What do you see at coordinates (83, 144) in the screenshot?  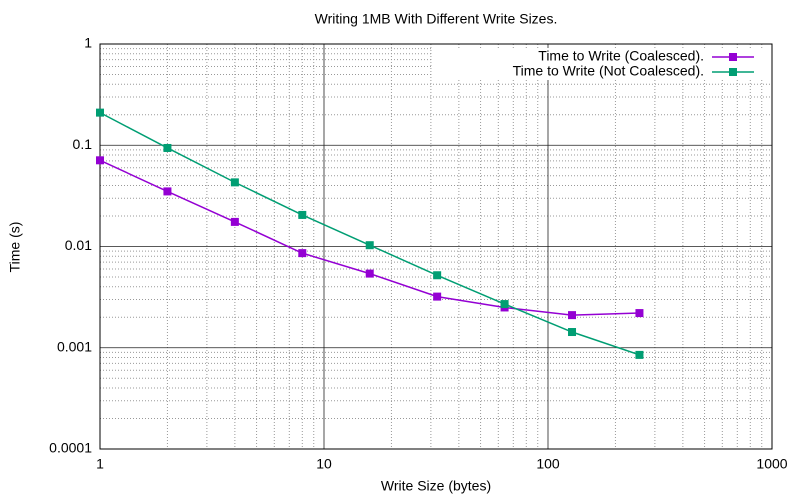 I see `y-tick-label: 0.1` at bounding box center [83, 144].